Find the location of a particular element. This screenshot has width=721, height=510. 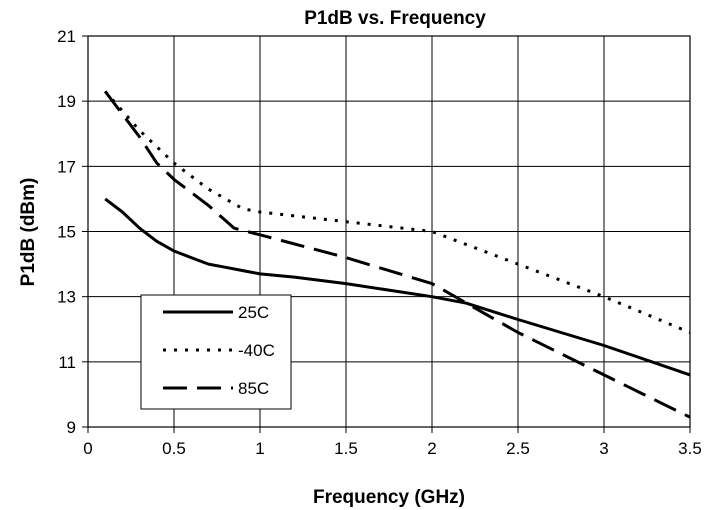

x-axis-title: Frequency (GHz) is located at coordinates (389, 497).